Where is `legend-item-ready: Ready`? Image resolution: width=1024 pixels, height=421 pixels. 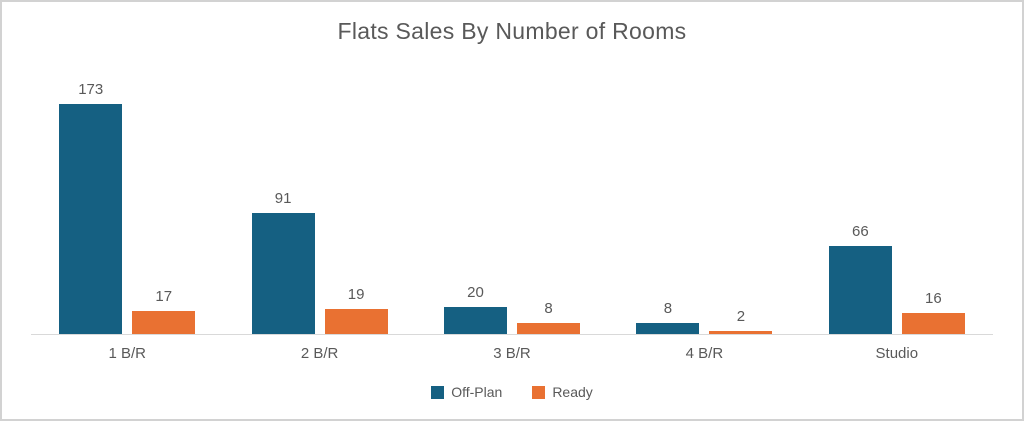
legend-item-ready: Ready is located at coordinates (562, 392).